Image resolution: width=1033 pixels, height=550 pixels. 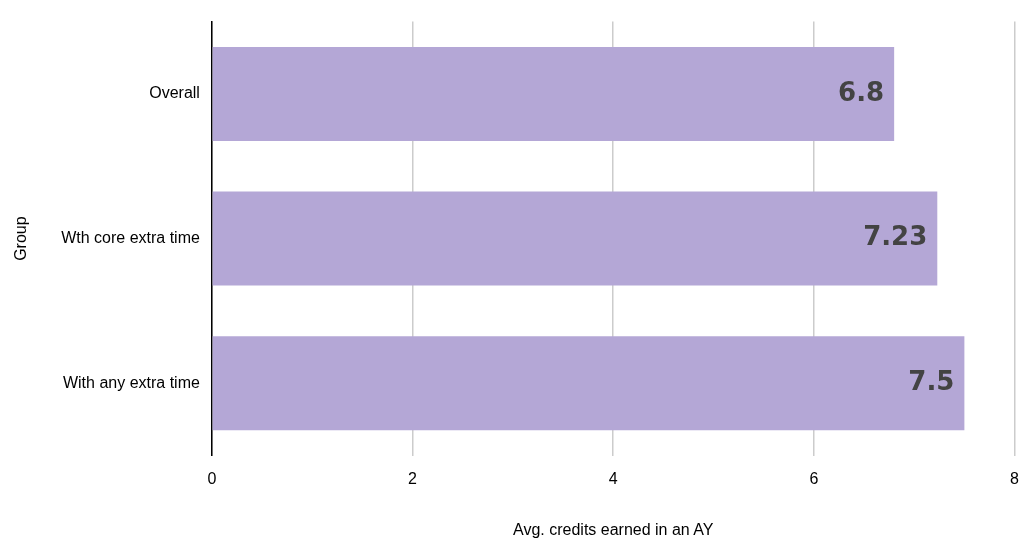 I want to click on y-tick-label: With any extra time, so click(x=131, y=382).